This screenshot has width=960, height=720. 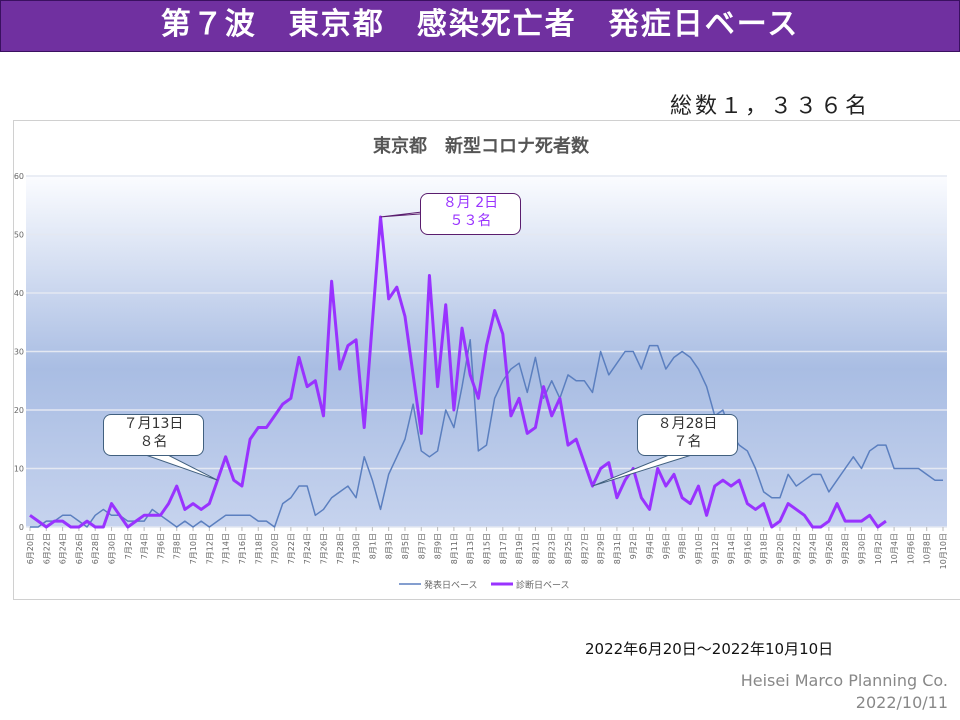 What do you see at coordinates (927, 548) in the screenshot?
I see `x-tick-label: 10月8日` at bounding box center [927, 548].